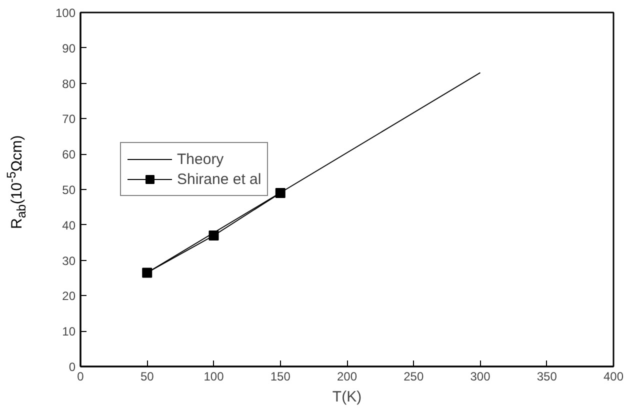  What do you see at coordinates (280, 377) in the screenshot?
I see `x-tick-label: 150` at bounding box center [280, 377].